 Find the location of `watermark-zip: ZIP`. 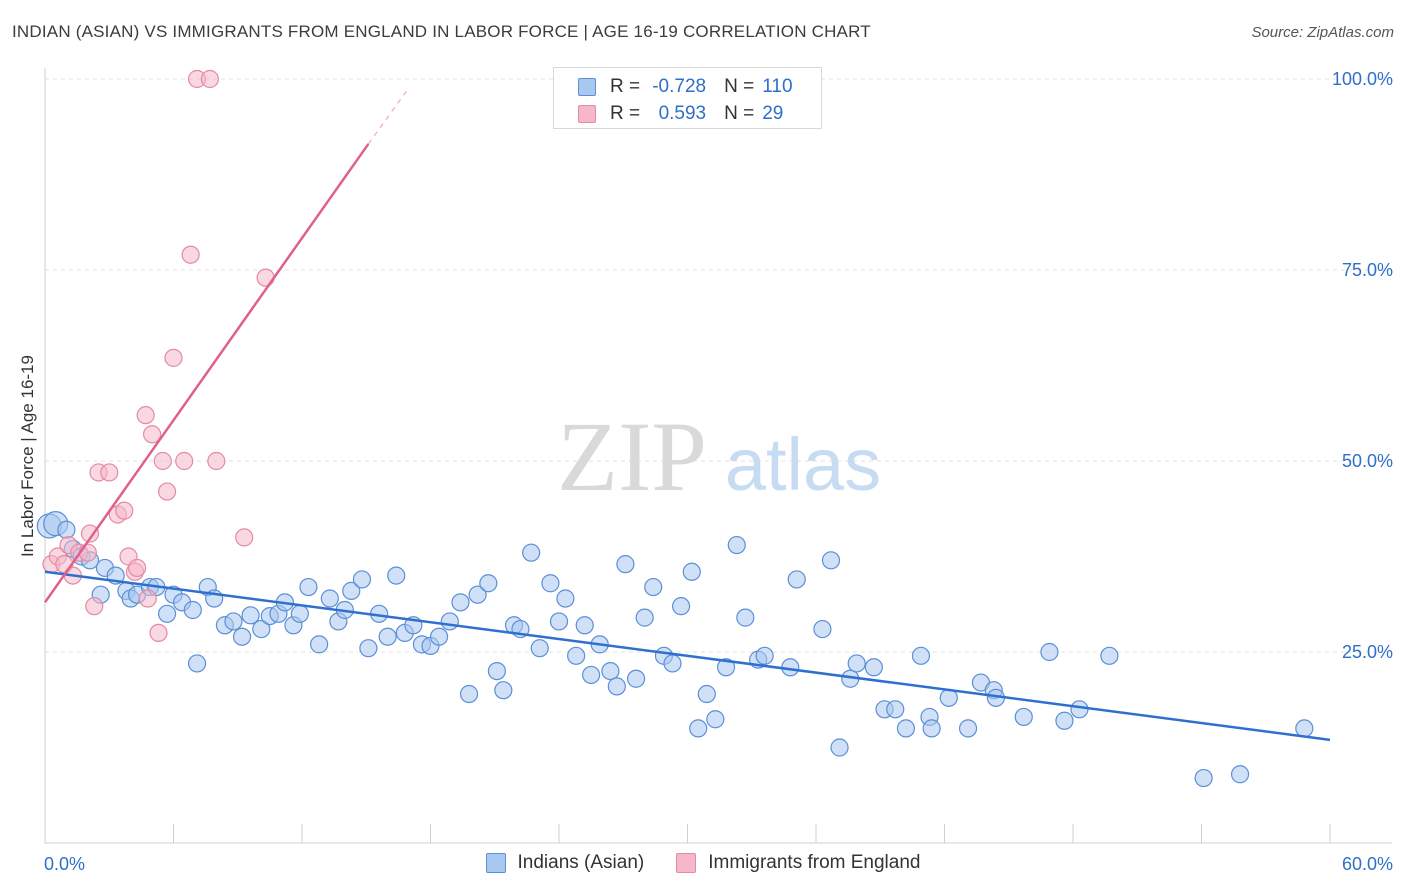

watermark-zip: ZIP is located at coordinates (632, 456).